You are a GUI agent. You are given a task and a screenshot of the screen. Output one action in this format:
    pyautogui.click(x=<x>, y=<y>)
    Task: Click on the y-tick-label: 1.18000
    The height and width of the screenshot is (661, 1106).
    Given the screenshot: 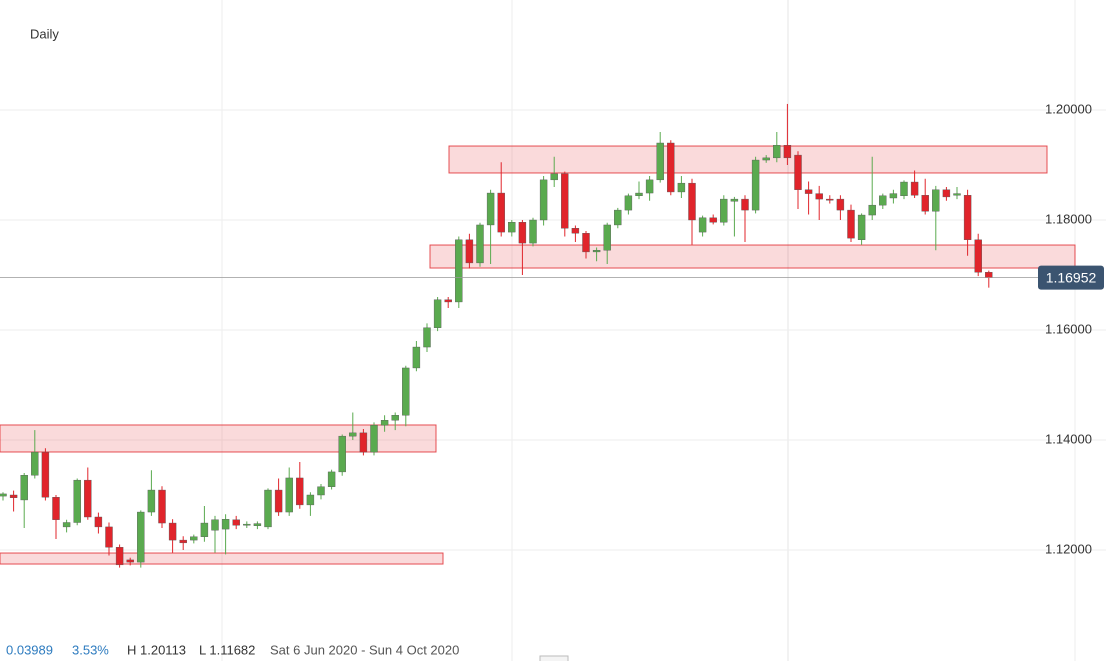 What is the action you would take?
    pyautogui.click(x=1068, y=218)
    